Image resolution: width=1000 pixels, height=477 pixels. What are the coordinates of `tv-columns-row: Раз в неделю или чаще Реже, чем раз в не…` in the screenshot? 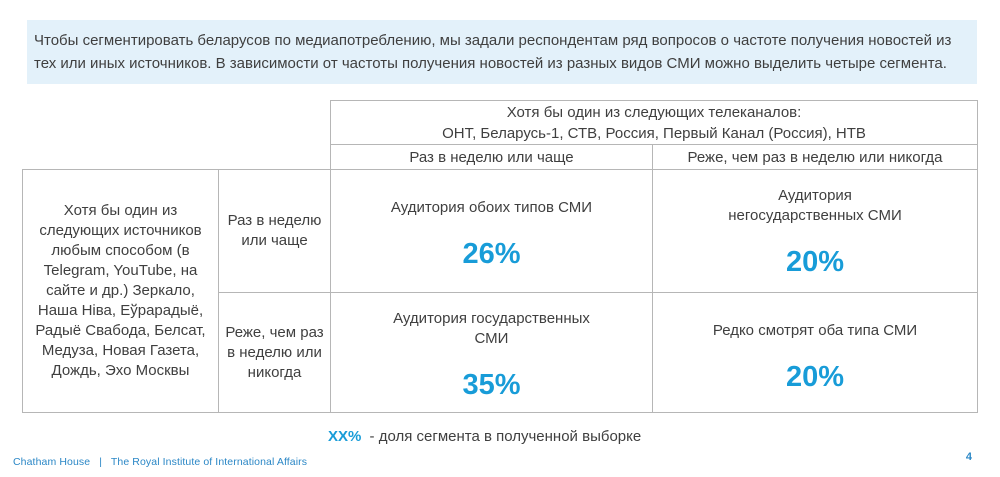 It's located at (500, 157).